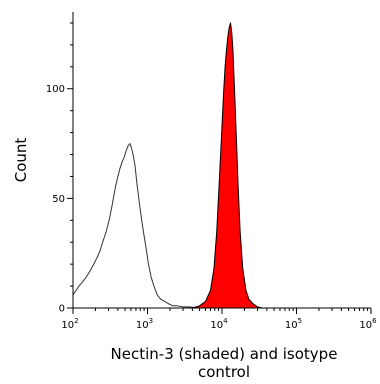 Image resolution: width=380 pixels, height=384 pixels. What do you see at coordinates (293, 324) in the screenshot?
I see `x-tick-label: 10⁵` at bounding box center [293, 324].